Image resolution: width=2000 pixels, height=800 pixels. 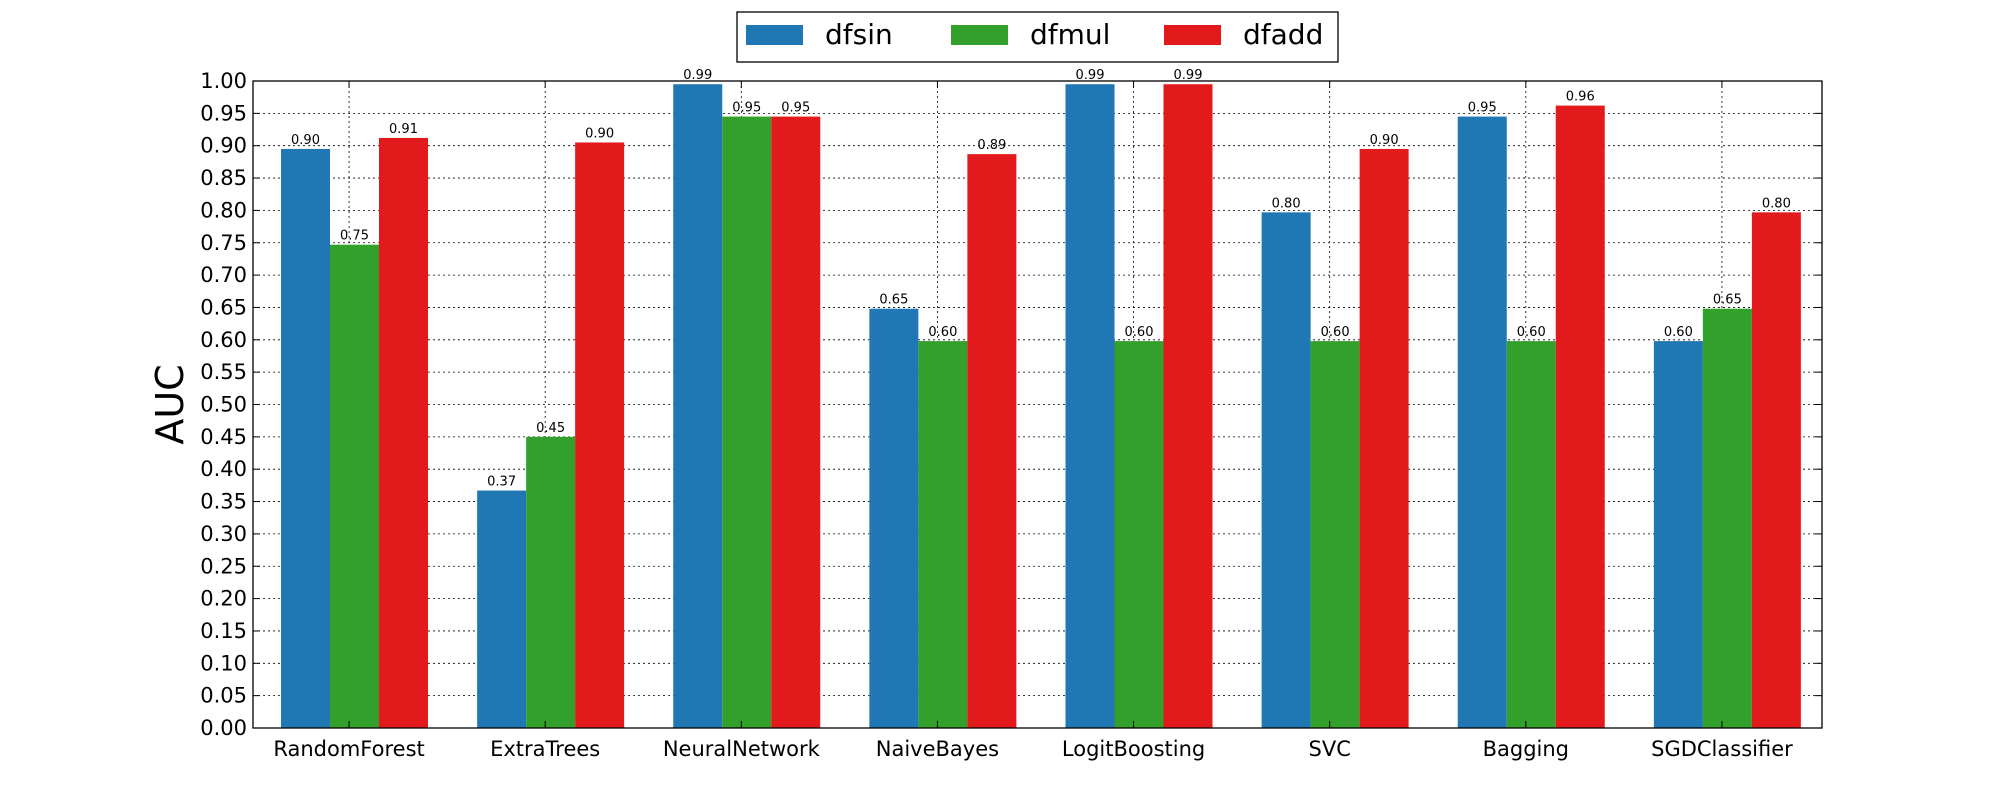 What do you see at coordinates (223, 81) in the screenshot?
I see `y-tick-label: 1.00` at bounding box center [223, 81].